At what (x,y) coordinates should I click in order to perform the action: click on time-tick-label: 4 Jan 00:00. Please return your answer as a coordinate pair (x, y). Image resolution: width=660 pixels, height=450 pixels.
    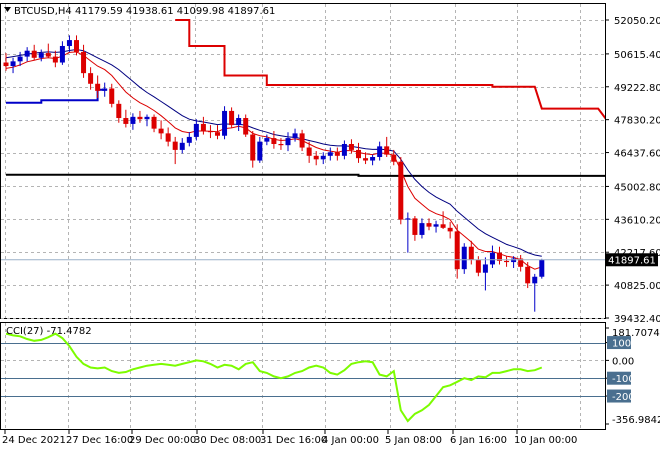
    Looking at the image, I should click on (350, 440).